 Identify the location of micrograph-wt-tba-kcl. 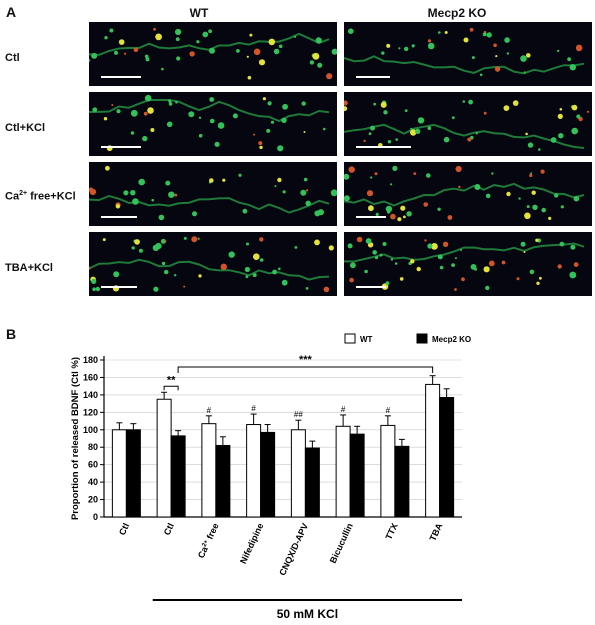
(213, 264).